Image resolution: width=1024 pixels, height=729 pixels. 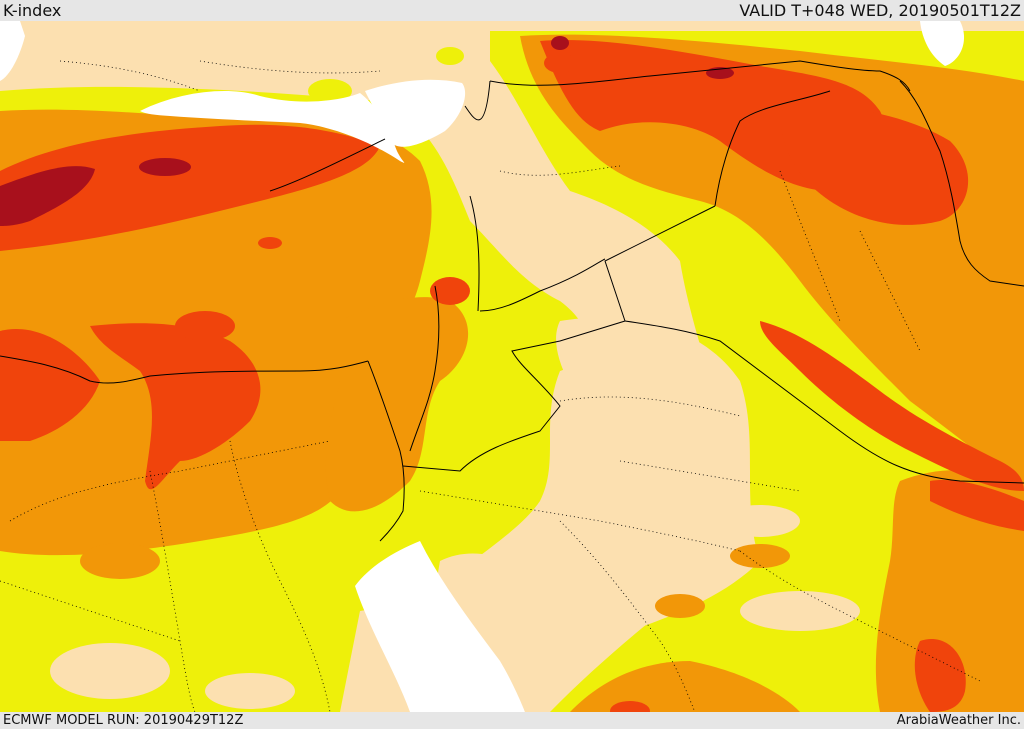 What do you see at coordinates (942, 43) in the screenshot?
I see `caspian-edge` at bounding box center [942, 43].